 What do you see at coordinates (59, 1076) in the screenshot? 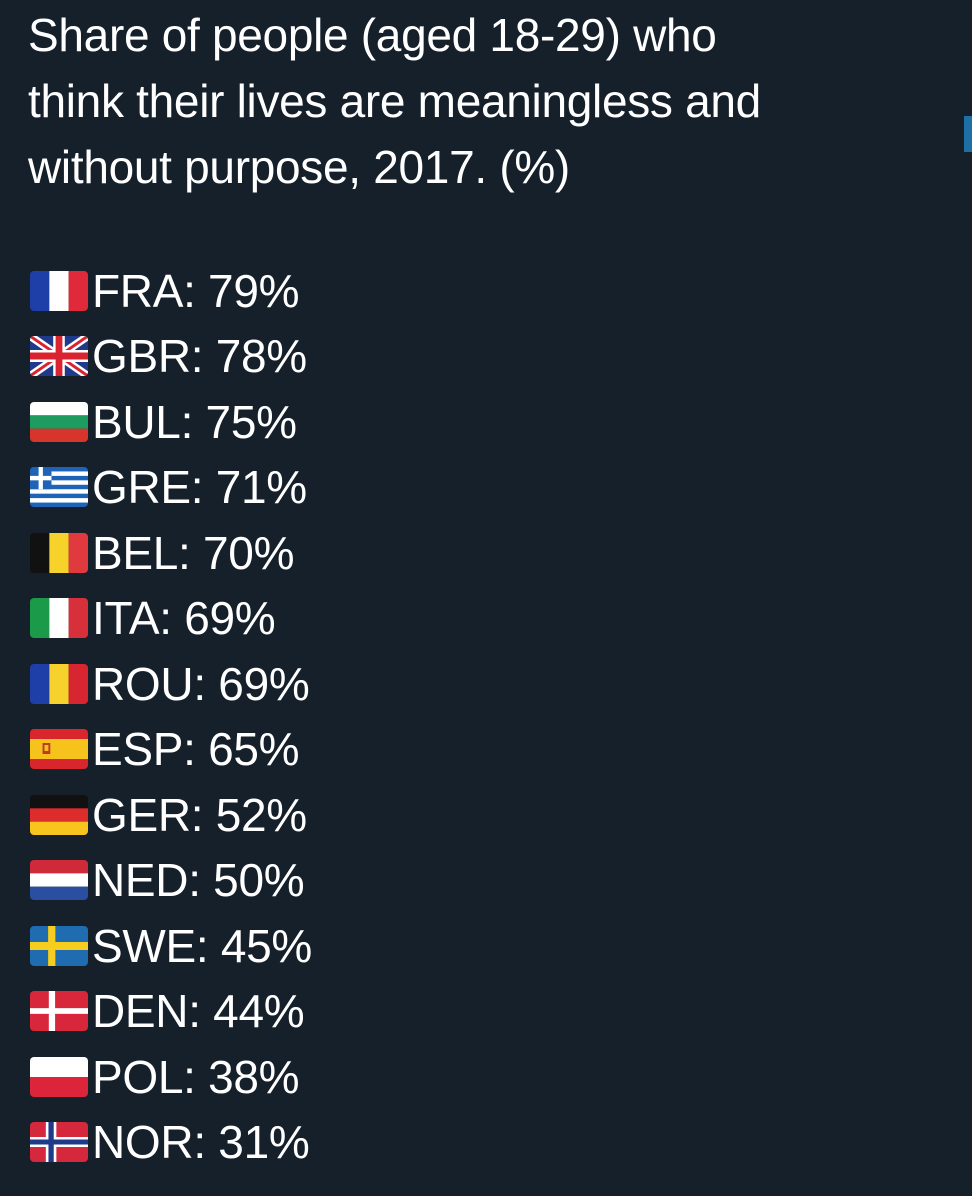
I see `poland-flag-icon` at bounding box center [59, 1076].